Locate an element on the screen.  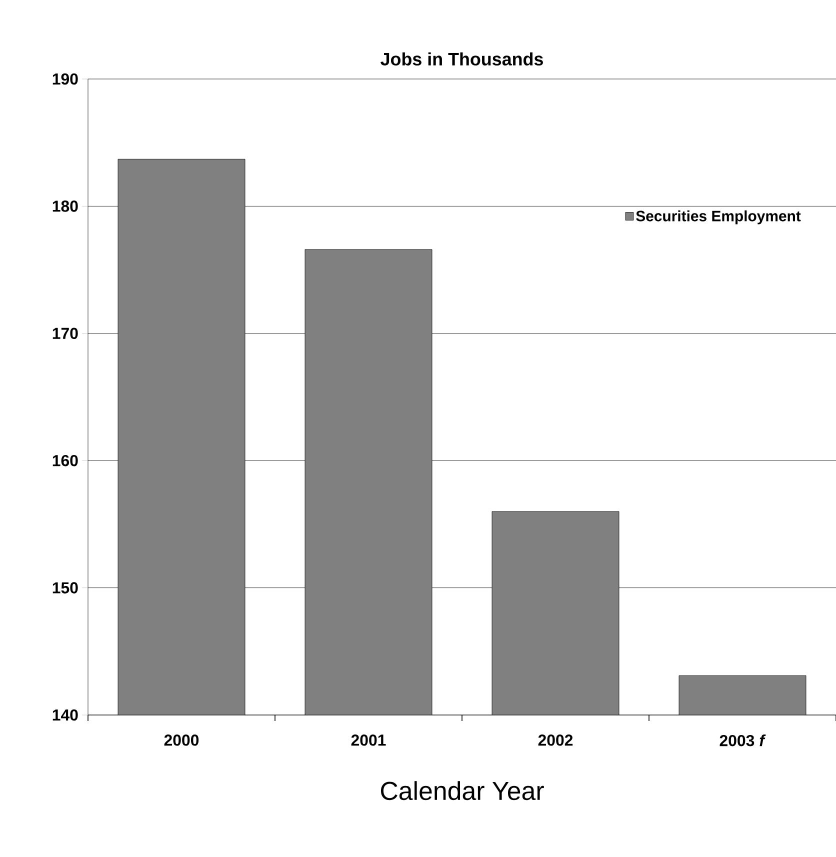
y-tick-label: 160 is located at coordinates (65, 460).